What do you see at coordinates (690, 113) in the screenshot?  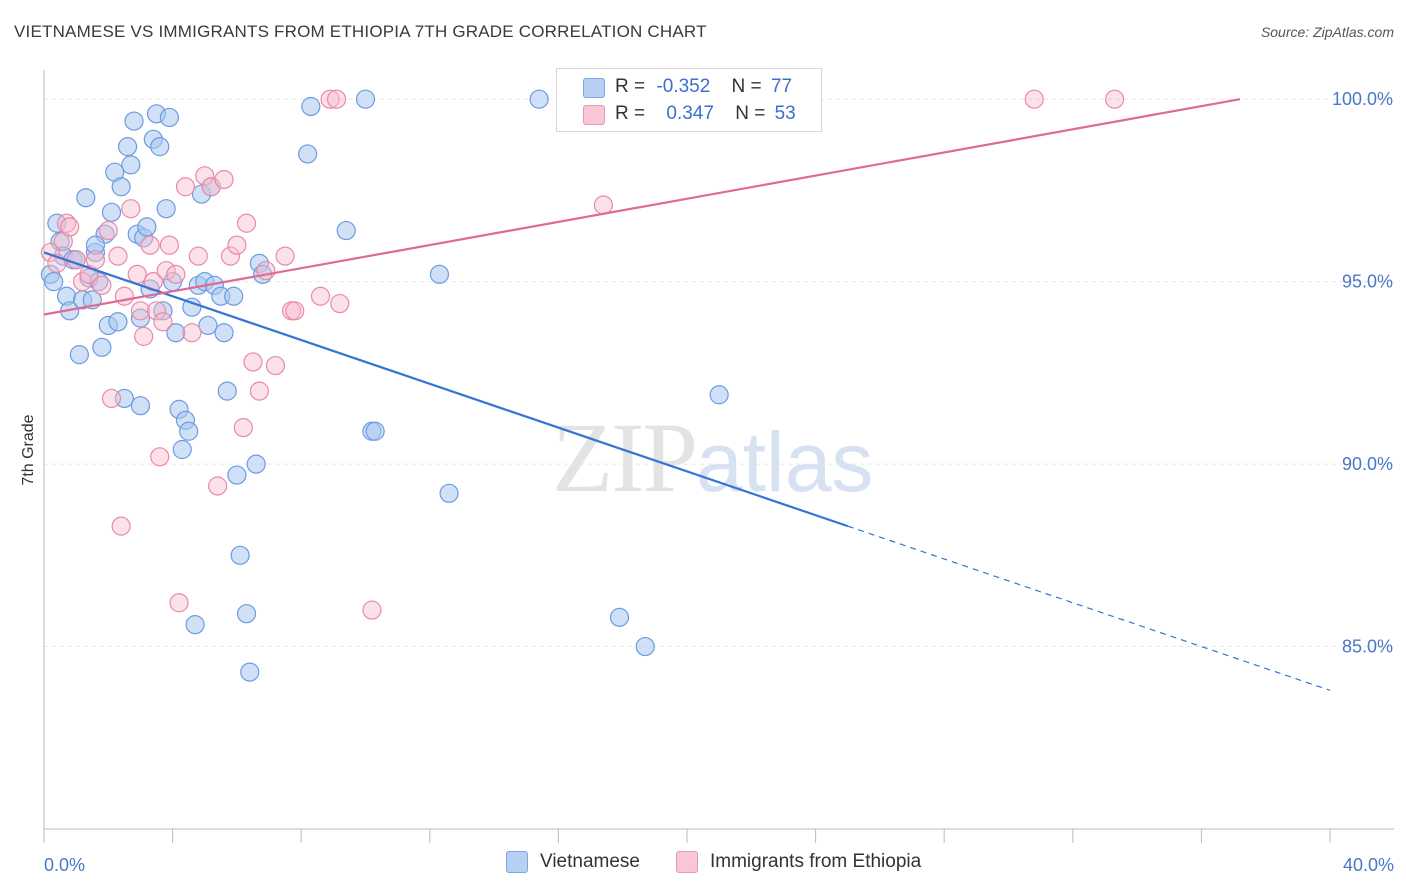 I see `legend-r-value: 0.347` at bounding box center [690, 113].